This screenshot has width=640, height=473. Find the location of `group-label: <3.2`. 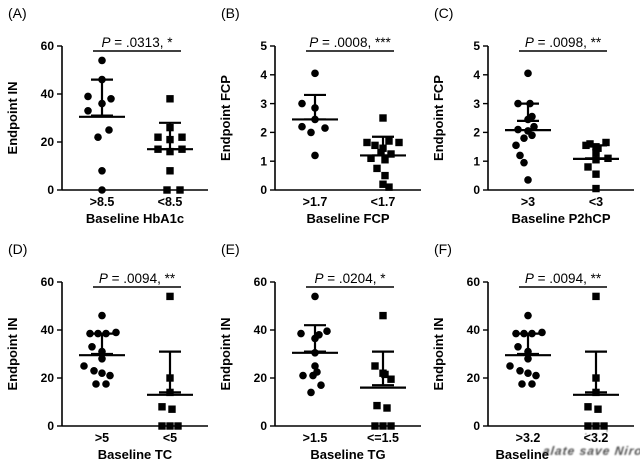

group-label: <3.2 is located at coordinates (596, 438).